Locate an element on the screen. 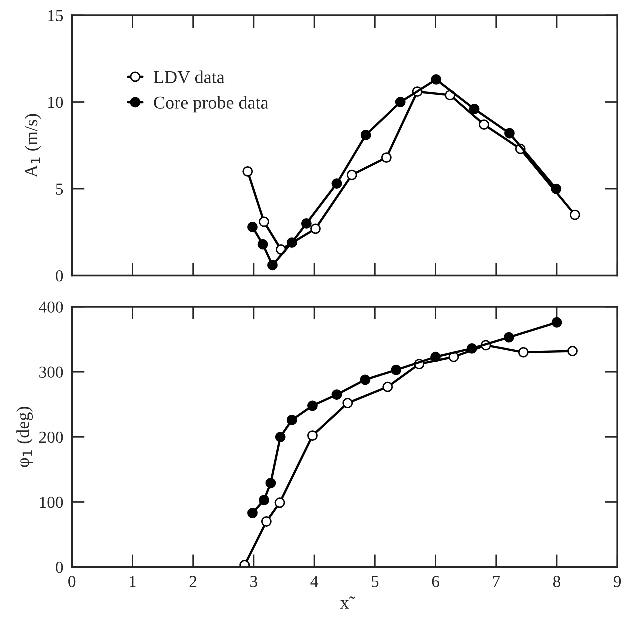 Image resolution: width=627 pixels, height=620 pixels. y-tick-label: 5 is located at coordinates (60, 189).